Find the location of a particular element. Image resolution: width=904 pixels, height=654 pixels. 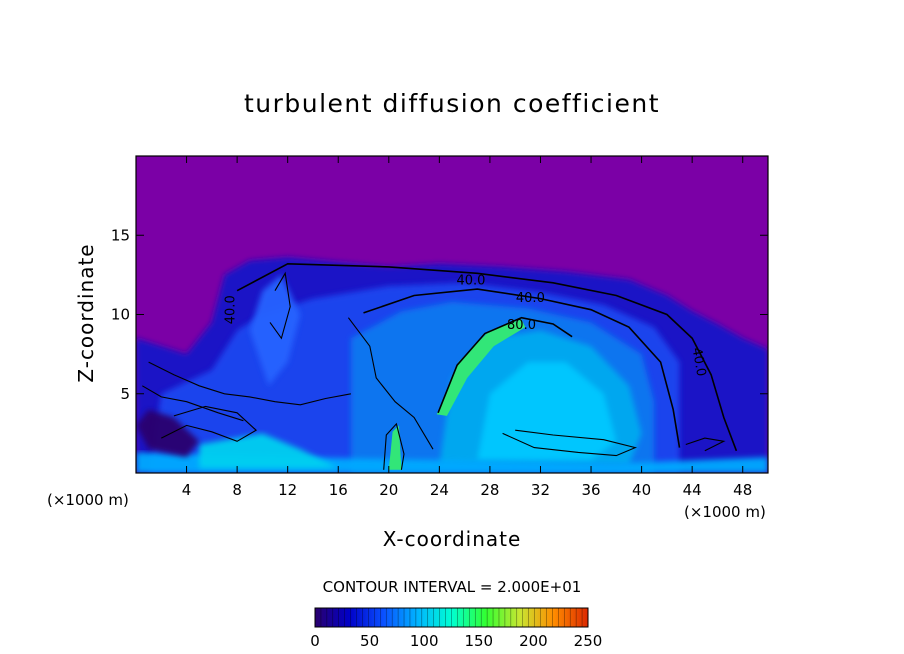

y-tick-label-10: 10 is located at coordinates (120, 315).